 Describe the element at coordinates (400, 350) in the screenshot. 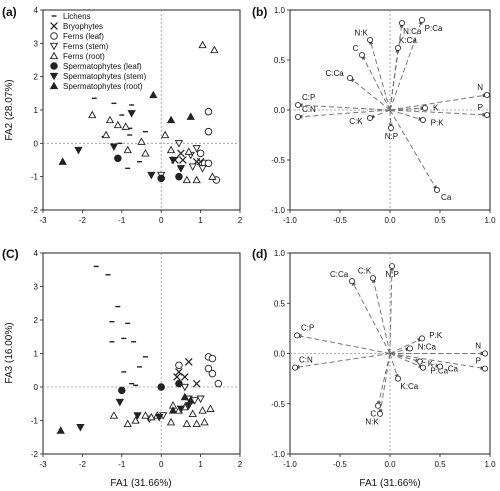

I see `vector-n-ca` at that location.